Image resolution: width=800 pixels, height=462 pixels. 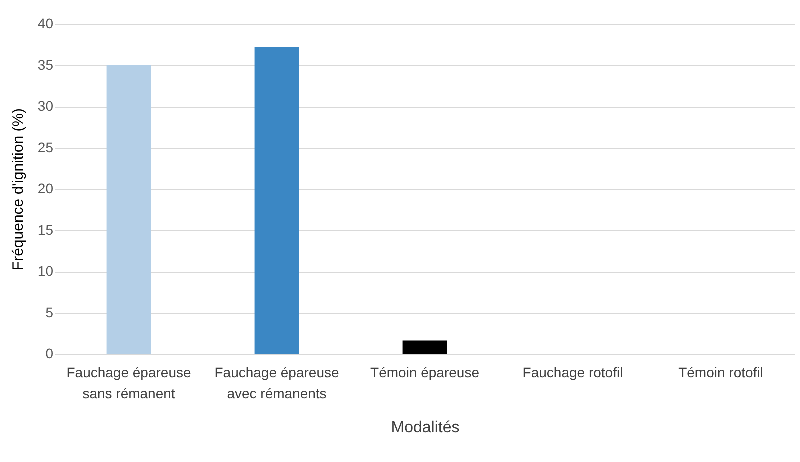 I want to click on y-tick-label: 10, so click(x=46, y=271).